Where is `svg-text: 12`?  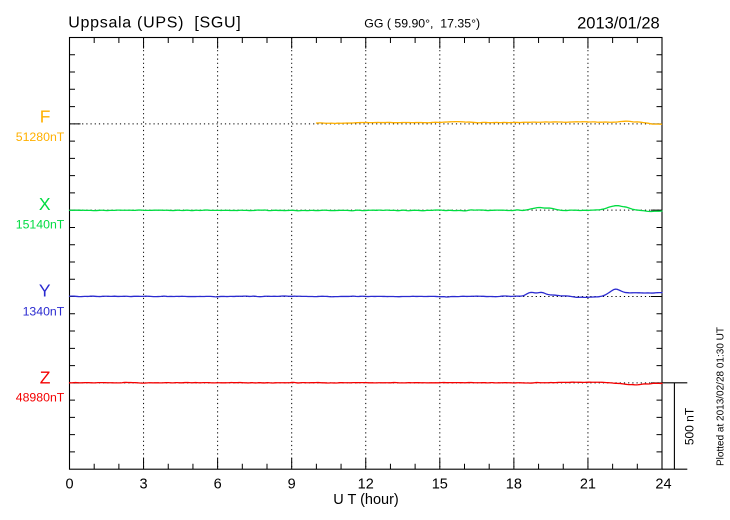
svg-text: 12 is located at coordinates (366, 485).